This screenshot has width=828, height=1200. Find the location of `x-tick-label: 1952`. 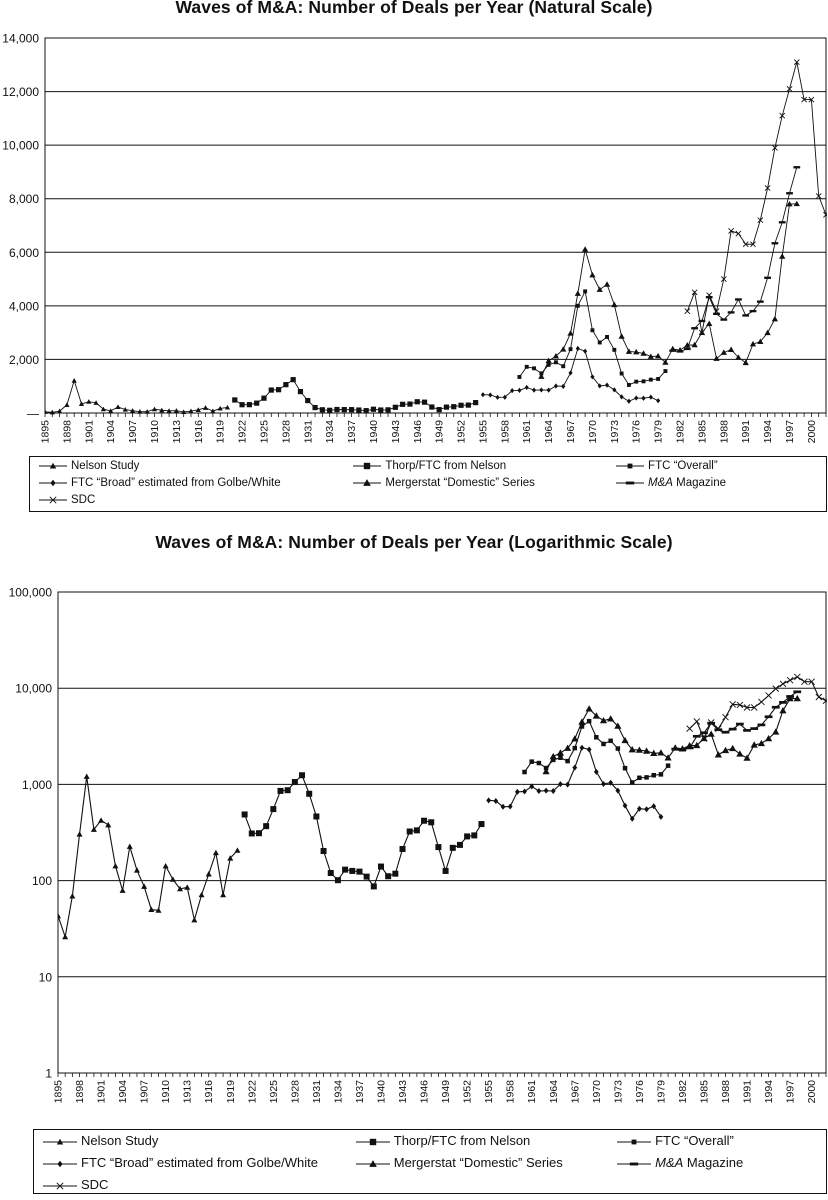

x-tick-label: 1952 is located at coordinates (462, 432).